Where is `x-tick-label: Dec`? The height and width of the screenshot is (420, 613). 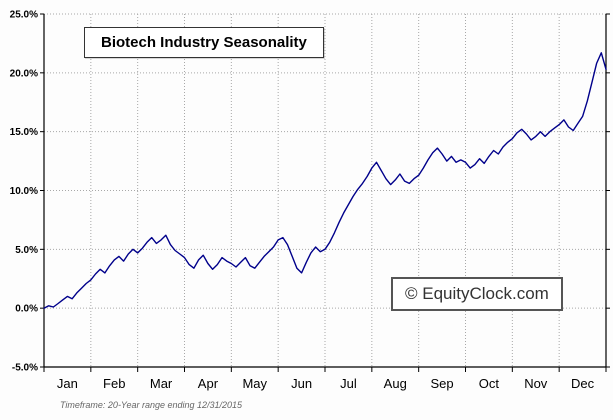 x-tick-label: Dec is located at coordinates (583, 383).